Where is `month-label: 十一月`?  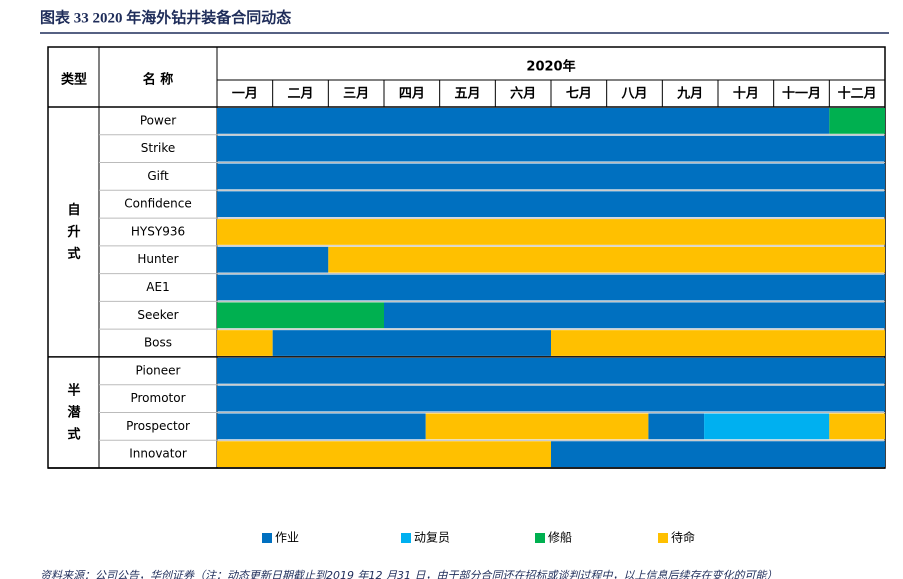
month-label: 十一月 is located at coordinates (801, 94).